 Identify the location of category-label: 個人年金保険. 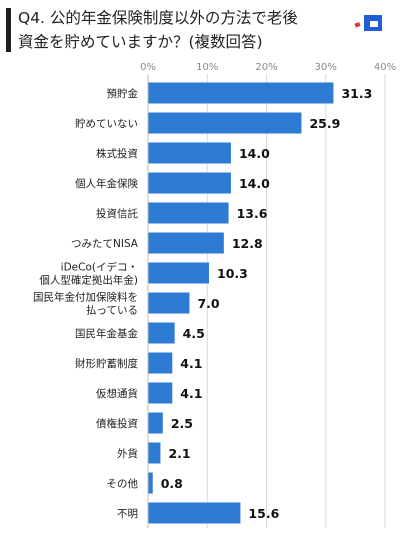
(106, 183).